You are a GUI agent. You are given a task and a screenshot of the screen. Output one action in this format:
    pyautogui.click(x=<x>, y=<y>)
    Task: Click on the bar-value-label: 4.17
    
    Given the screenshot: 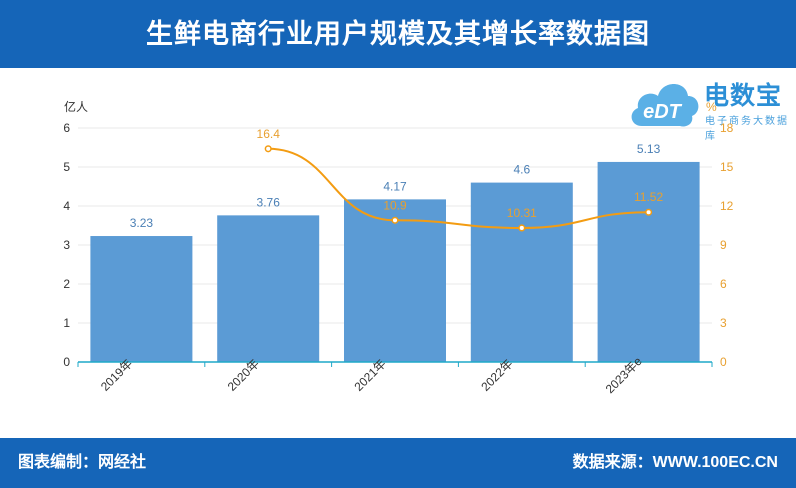 What is the action you would take?
    pyautogui.click(x=395, y=186)
    